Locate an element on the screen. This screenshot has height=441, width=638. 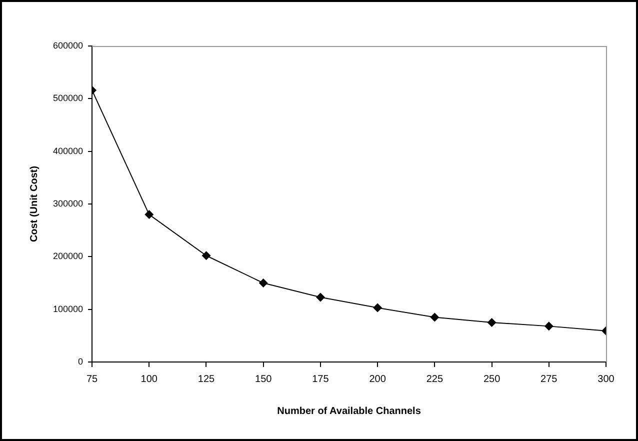
x-tick-label: 125 is located at coordinates (207, 379).